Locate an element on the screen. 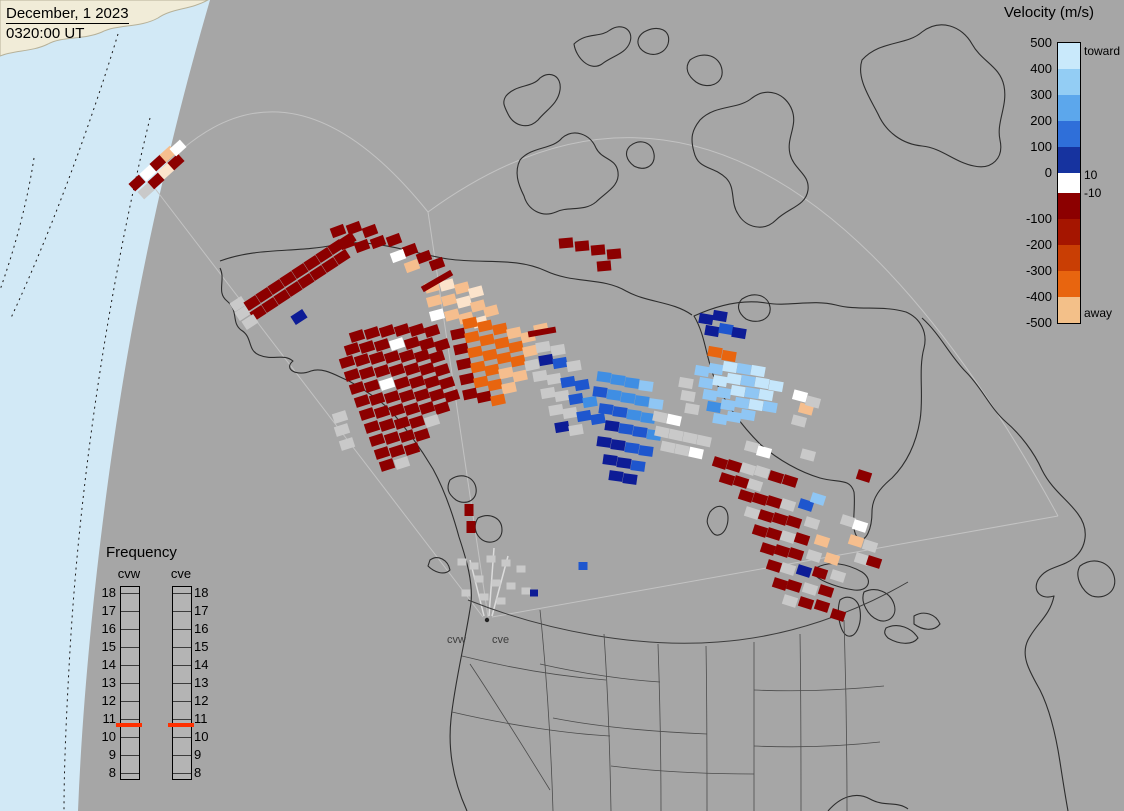 This screenshot has width=1124, height=811. frequency-marker-cve is located at coordinates (181, 725).